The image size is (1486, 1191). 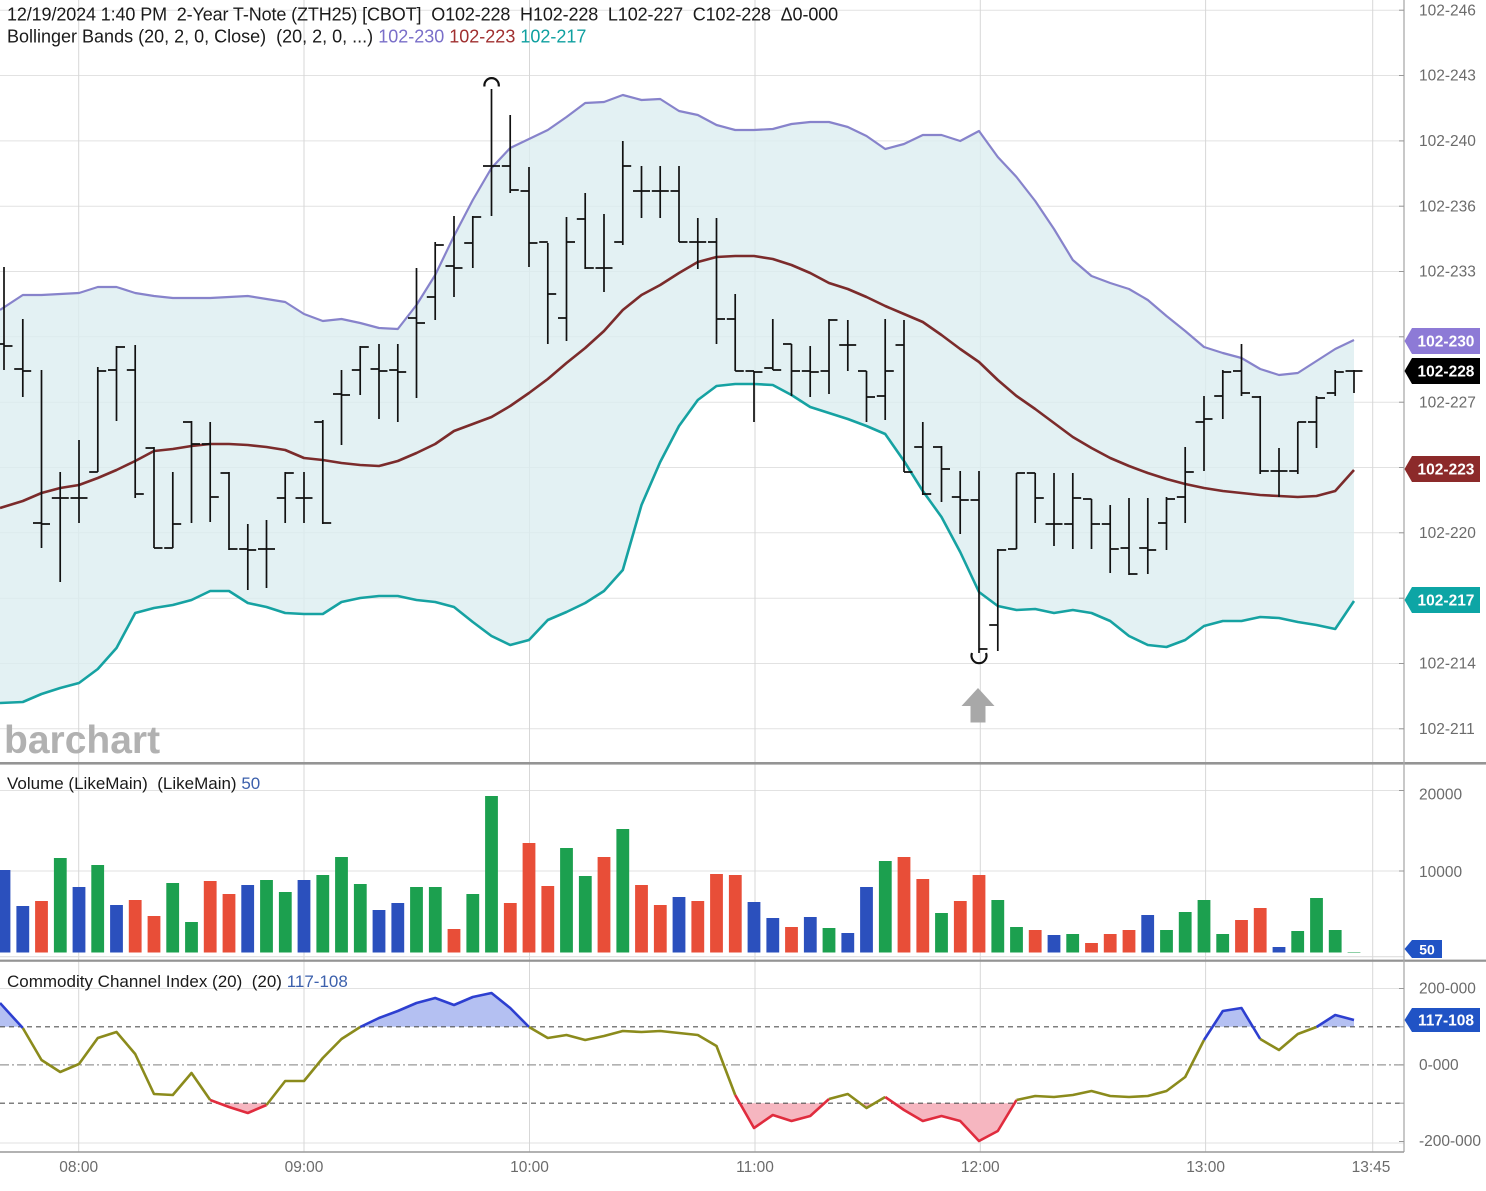 I want to click on svg-text: 102-214, so click(x=1447, y=664).